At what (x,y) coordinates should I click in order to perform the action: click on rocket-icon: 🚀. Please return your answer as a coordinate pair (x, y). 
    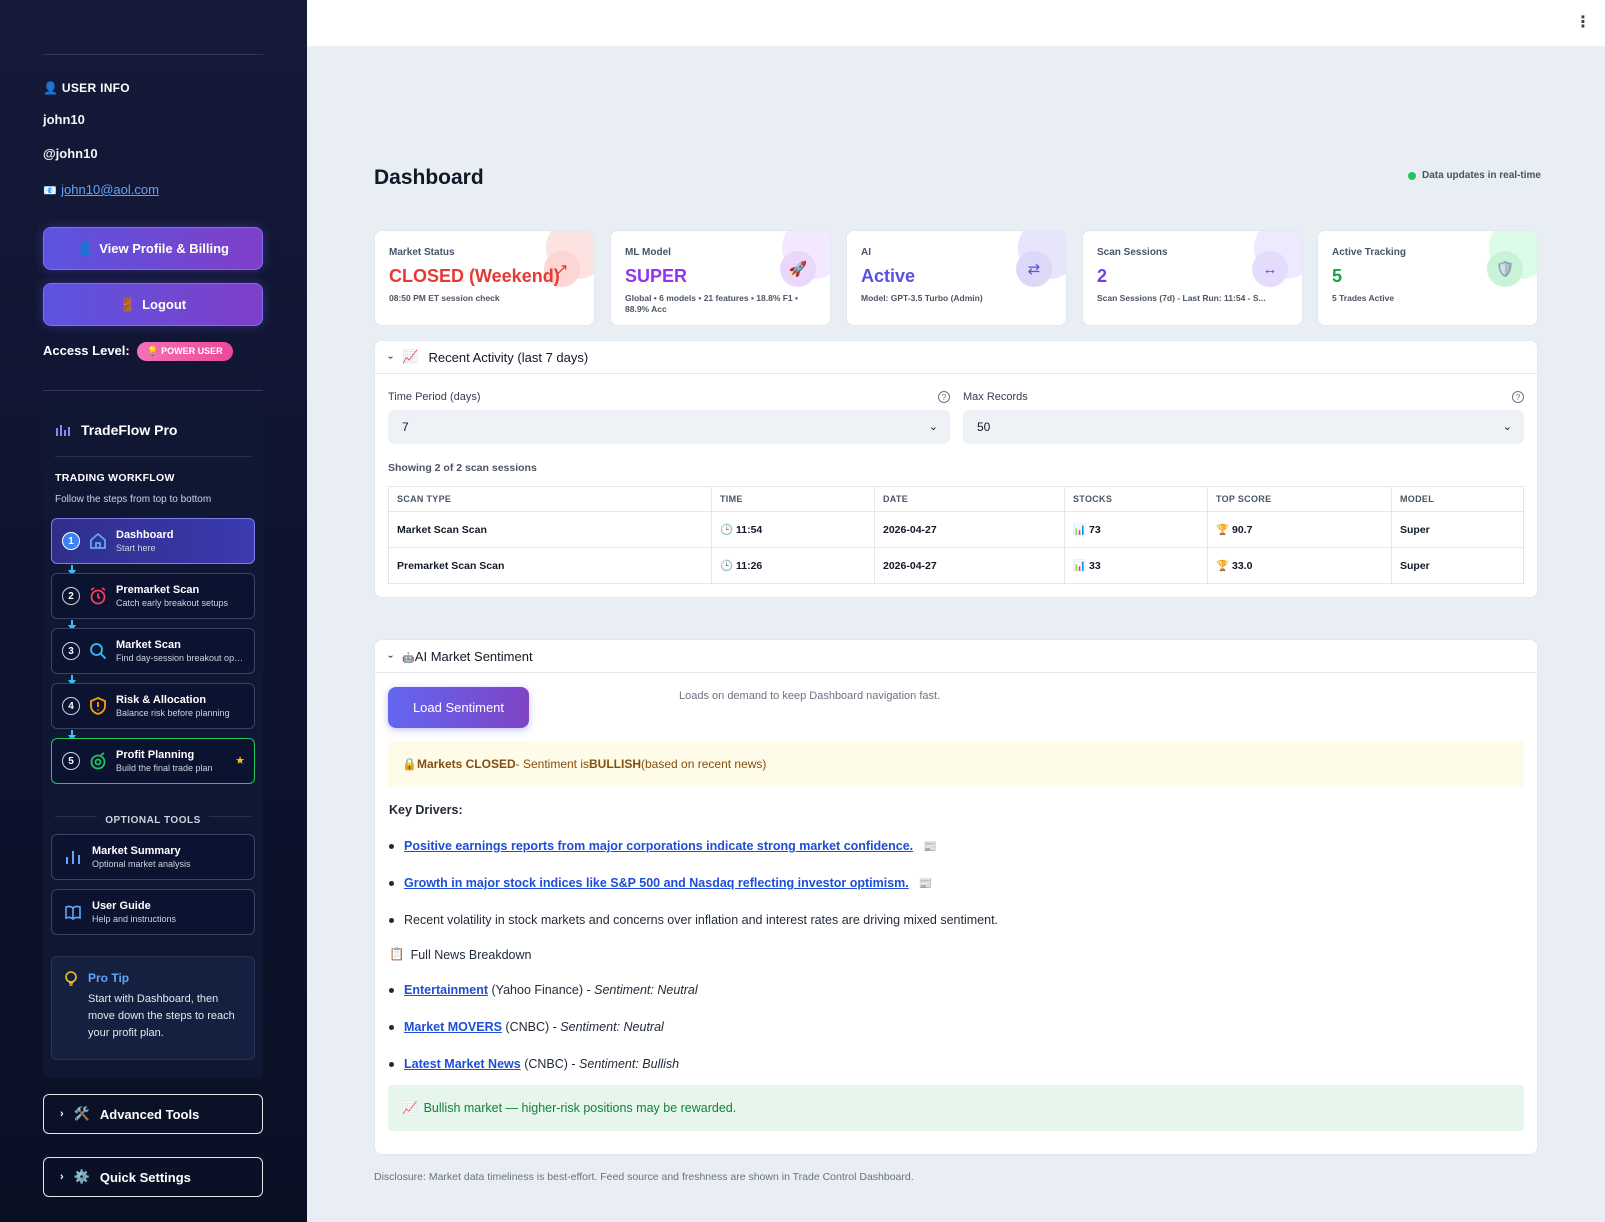
    Looking at the image, I should click on (798, 269).